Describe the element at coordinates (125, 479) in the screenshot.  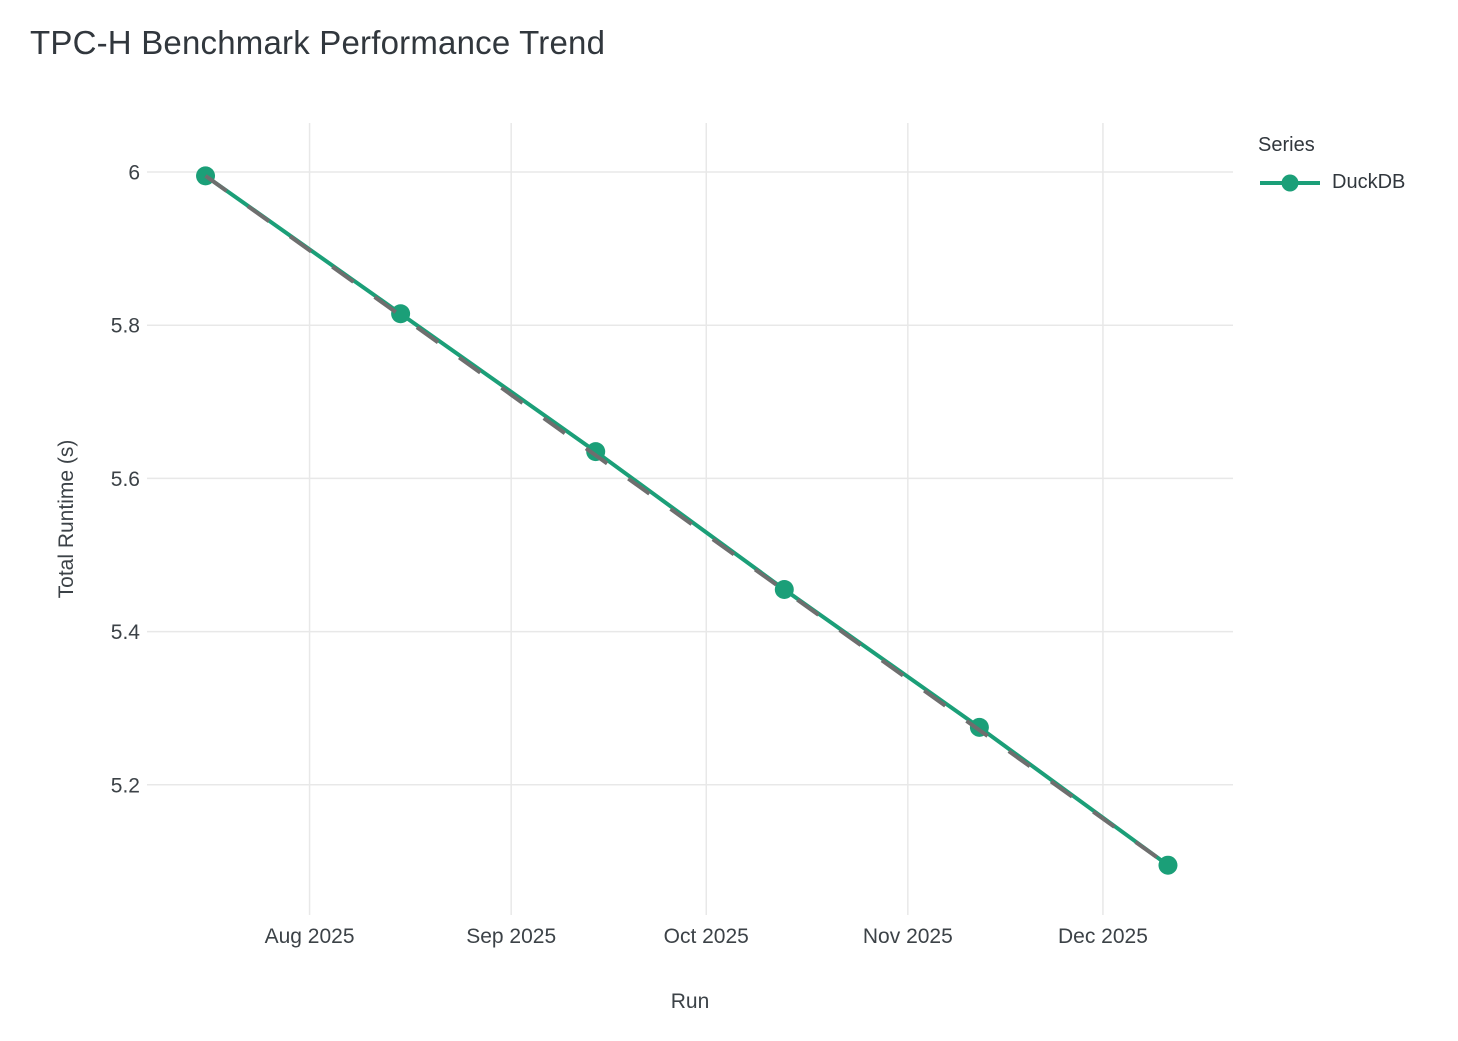
I see `y-tick-label: 5.6` at that location.